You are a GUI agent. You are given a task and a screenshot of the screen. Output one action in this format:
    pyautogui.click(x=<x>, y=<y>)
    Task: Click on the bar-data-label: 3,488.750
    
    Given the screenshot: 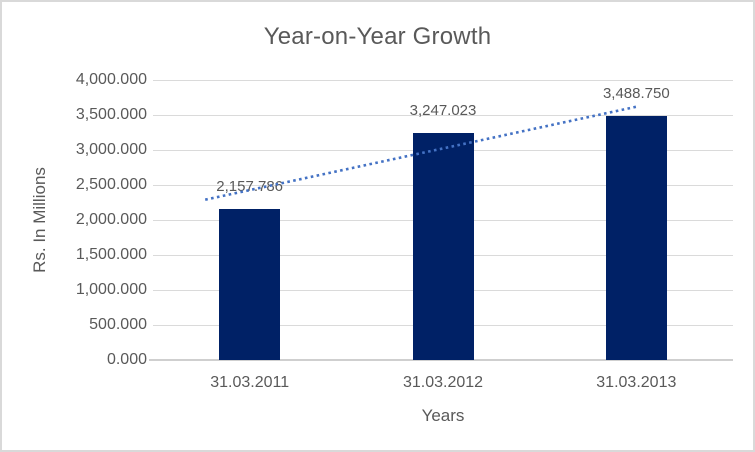 What is the action you would take?
    pyautogui.click(x=636, y=93)
    